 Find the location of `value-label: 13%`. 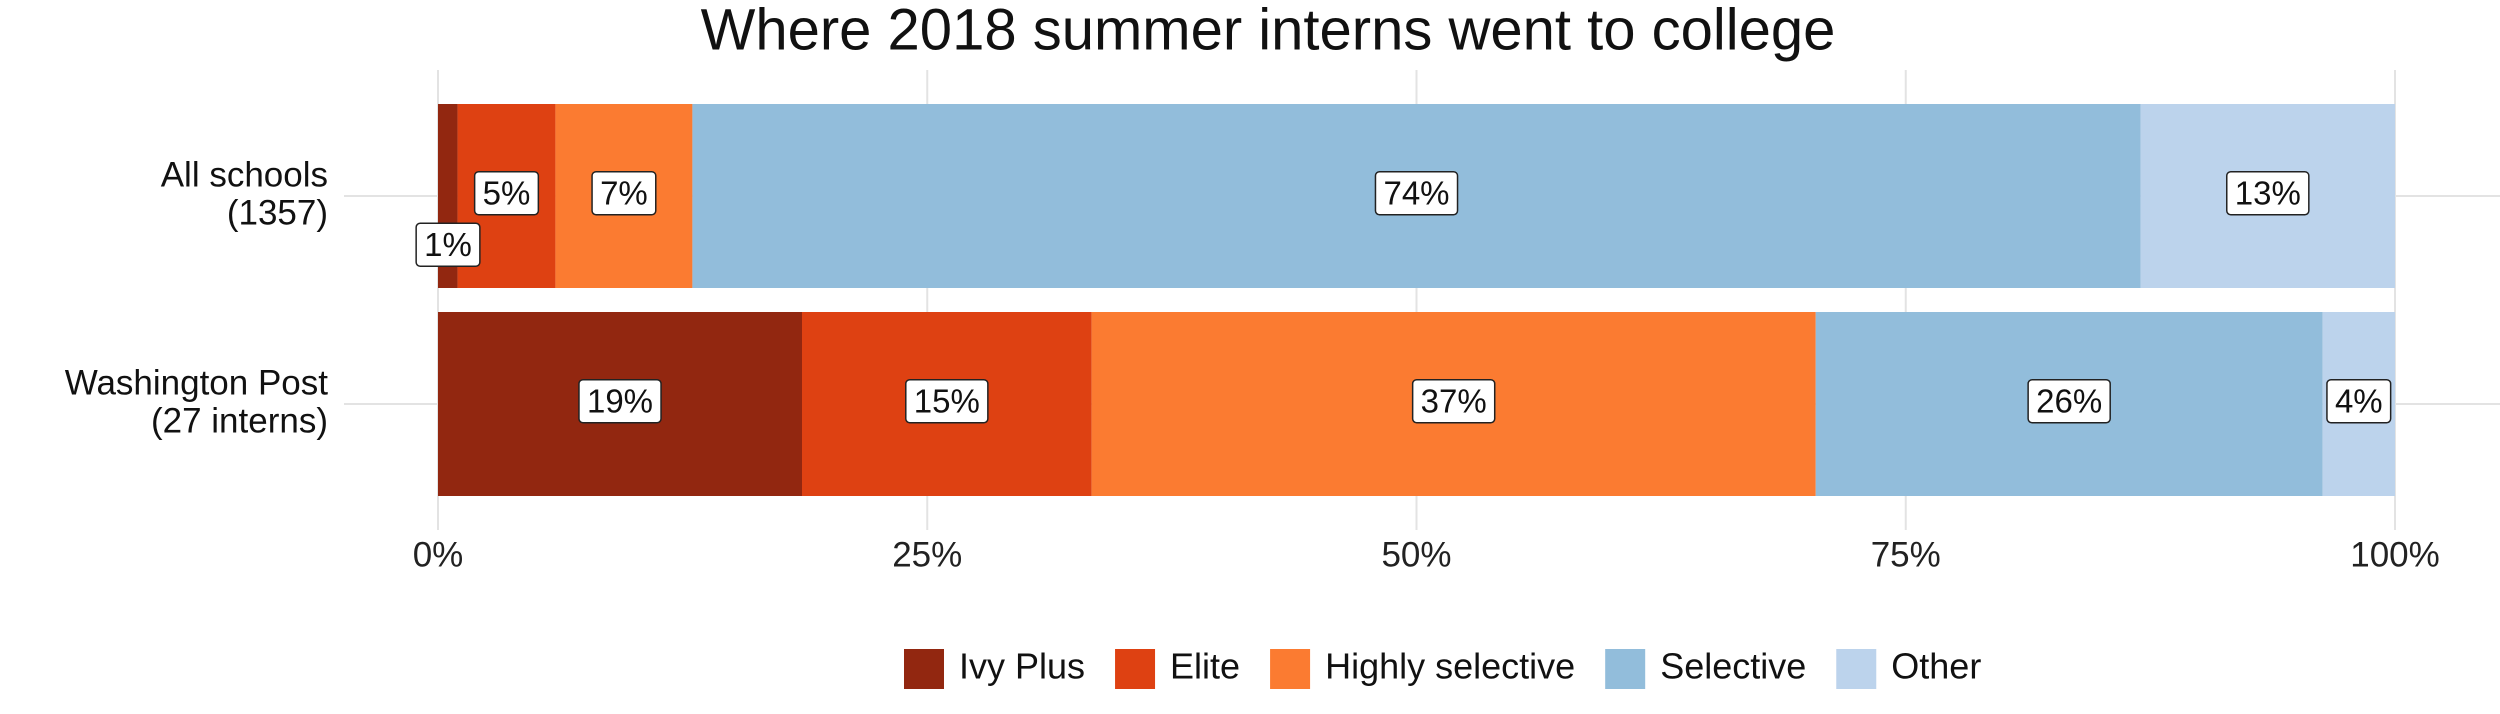

value-label: 13% is located at coordinates (2268, 193).